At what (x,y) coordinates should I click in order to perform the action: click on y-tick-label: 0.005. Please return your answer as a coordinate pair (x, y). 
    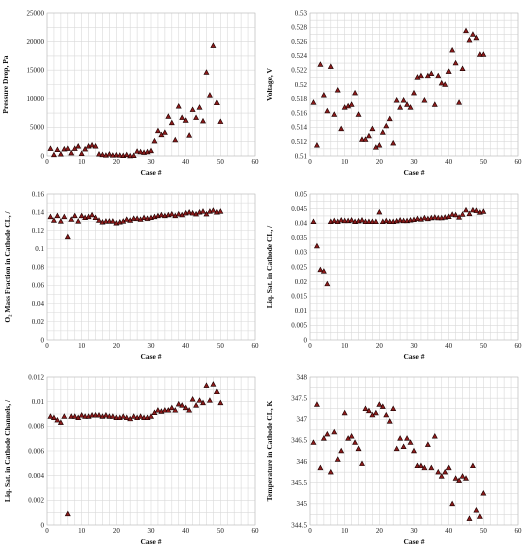
    Looking at the image, I should click on (299, 326).